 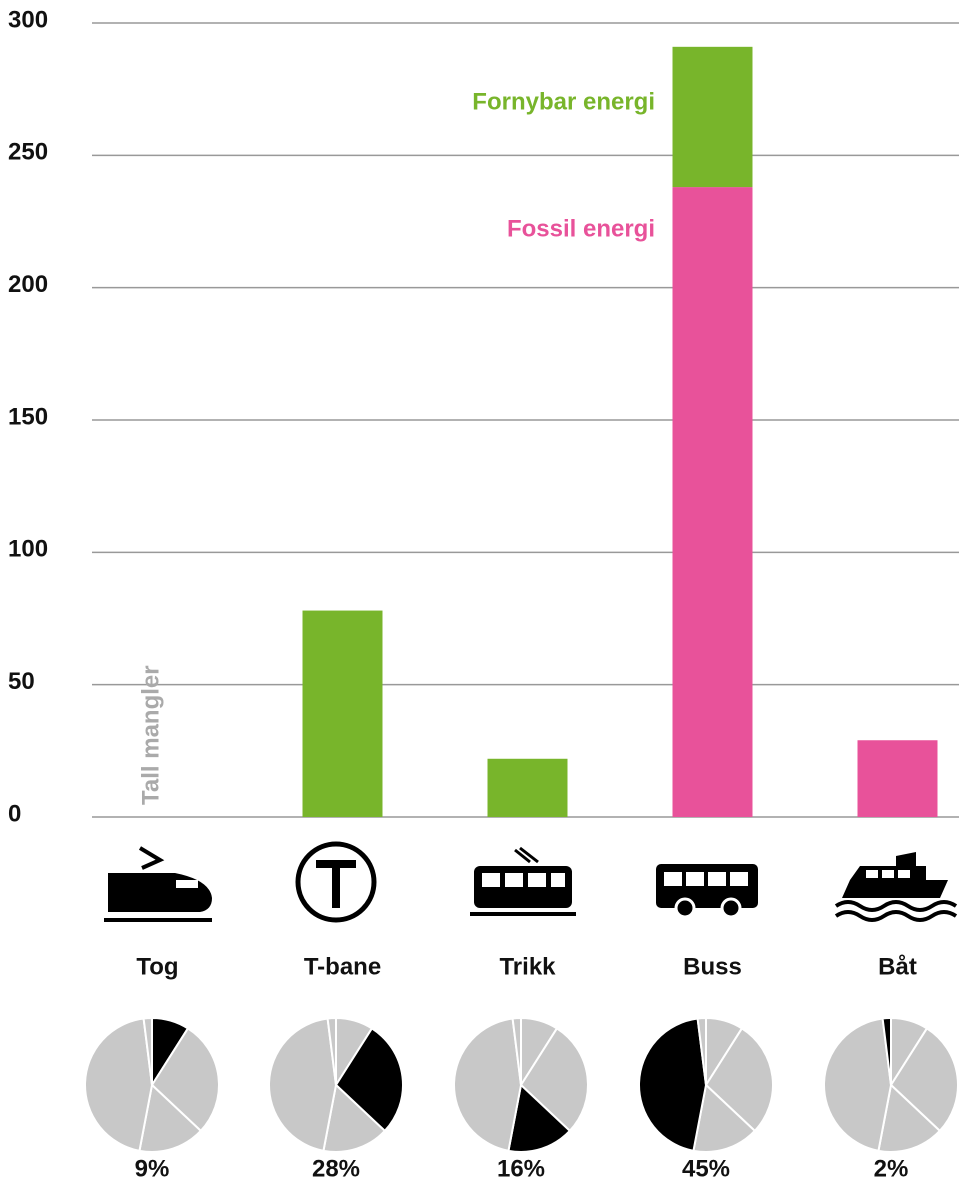 I want to click on x-tick-label: Tog, so click(x=157, y=966).